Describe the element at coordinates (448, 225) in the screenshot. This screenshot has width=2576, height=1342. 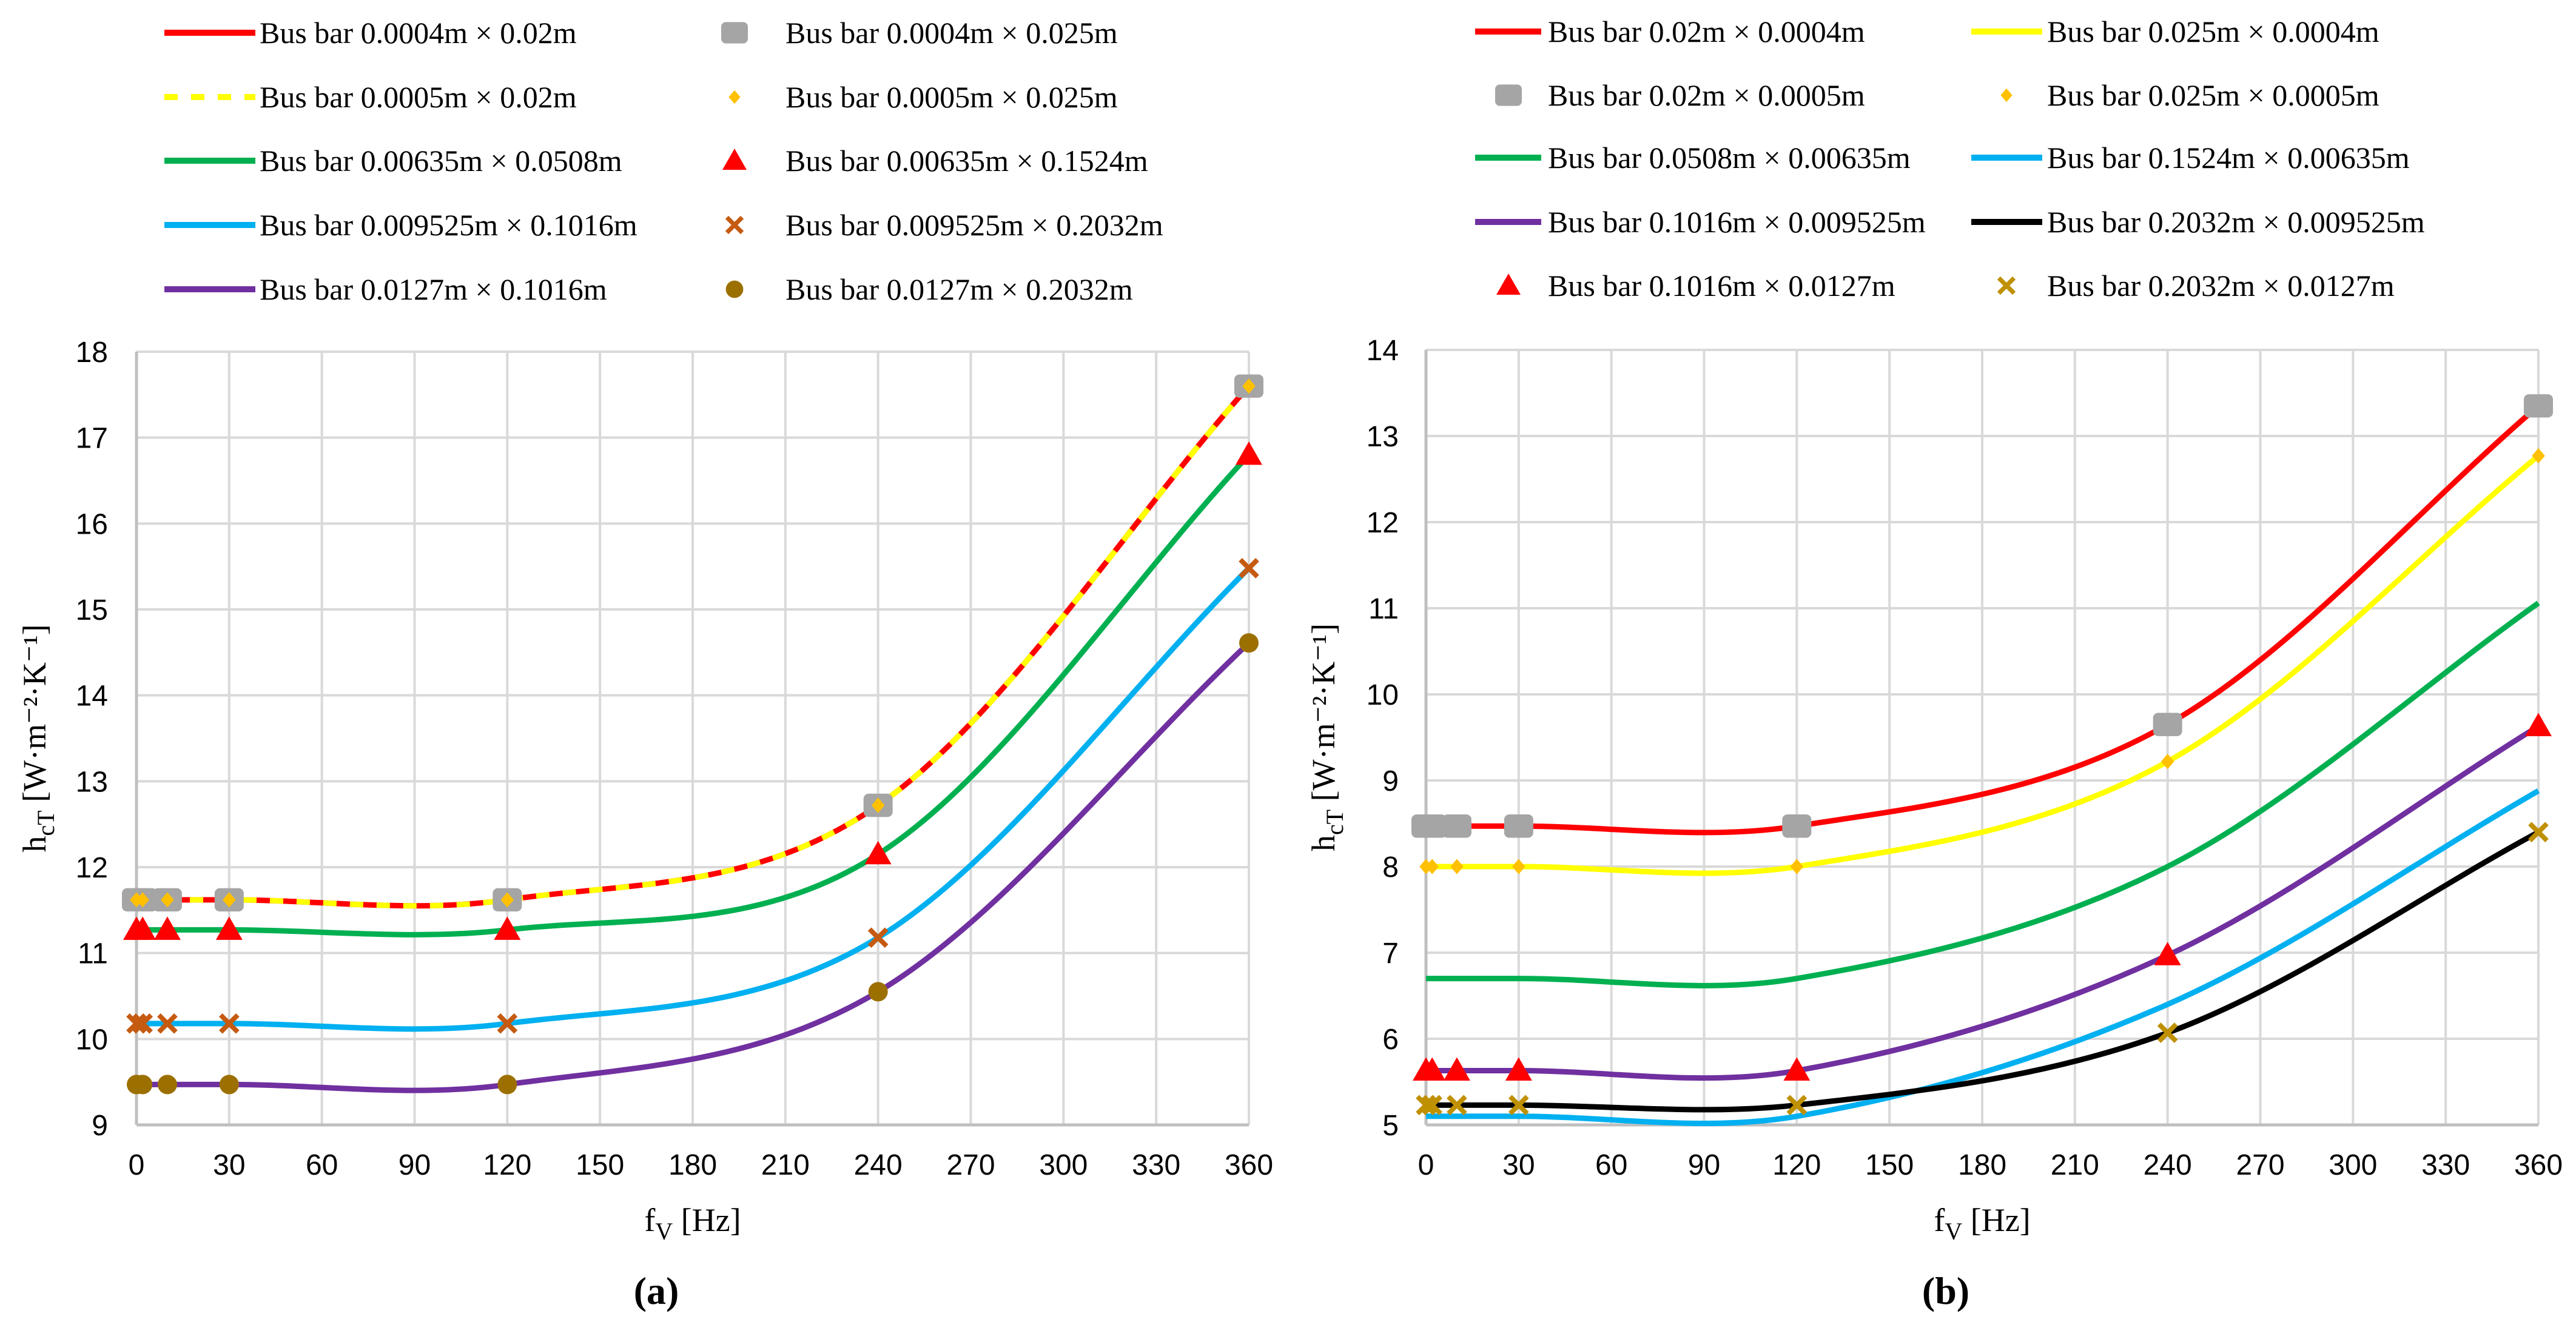
I see `legend-label: Bus bar 0.009525m × 0.1016m` at that location.